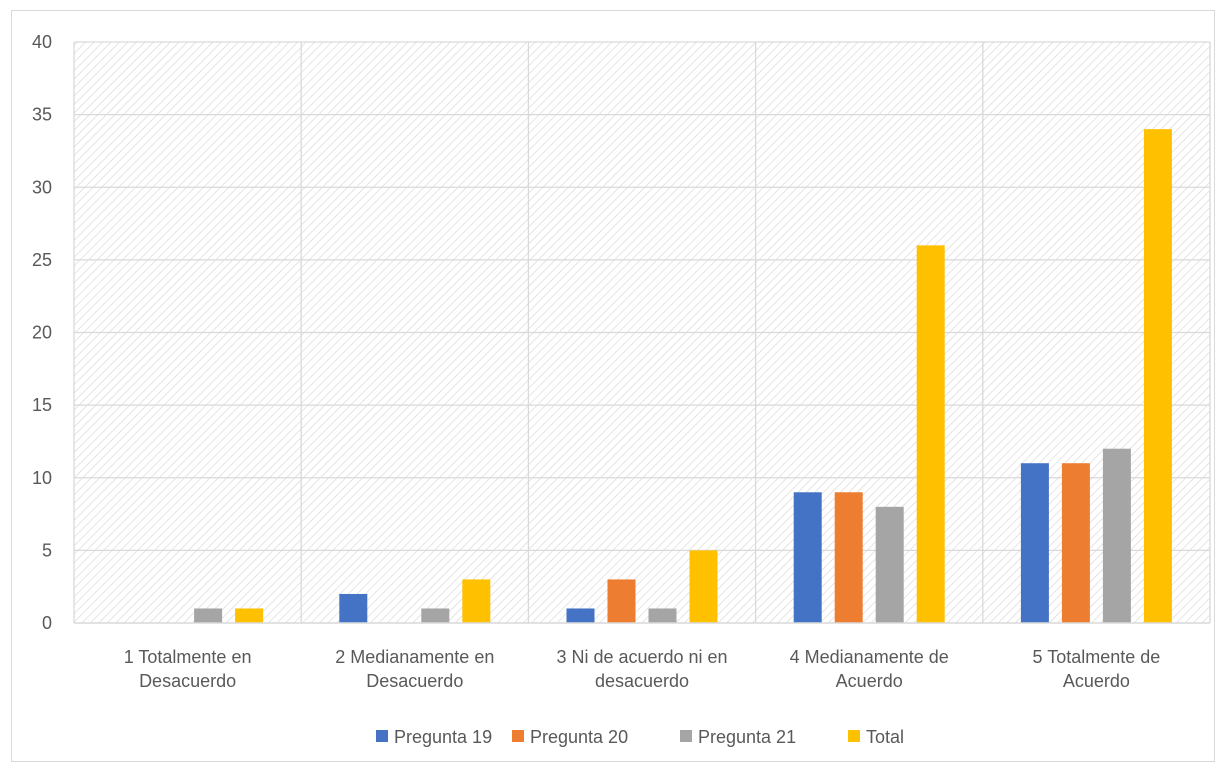  What do you see at coordinates (885, 737) in the screenshot?
I see `legend-label: Total` at bounding box center [885, 737].